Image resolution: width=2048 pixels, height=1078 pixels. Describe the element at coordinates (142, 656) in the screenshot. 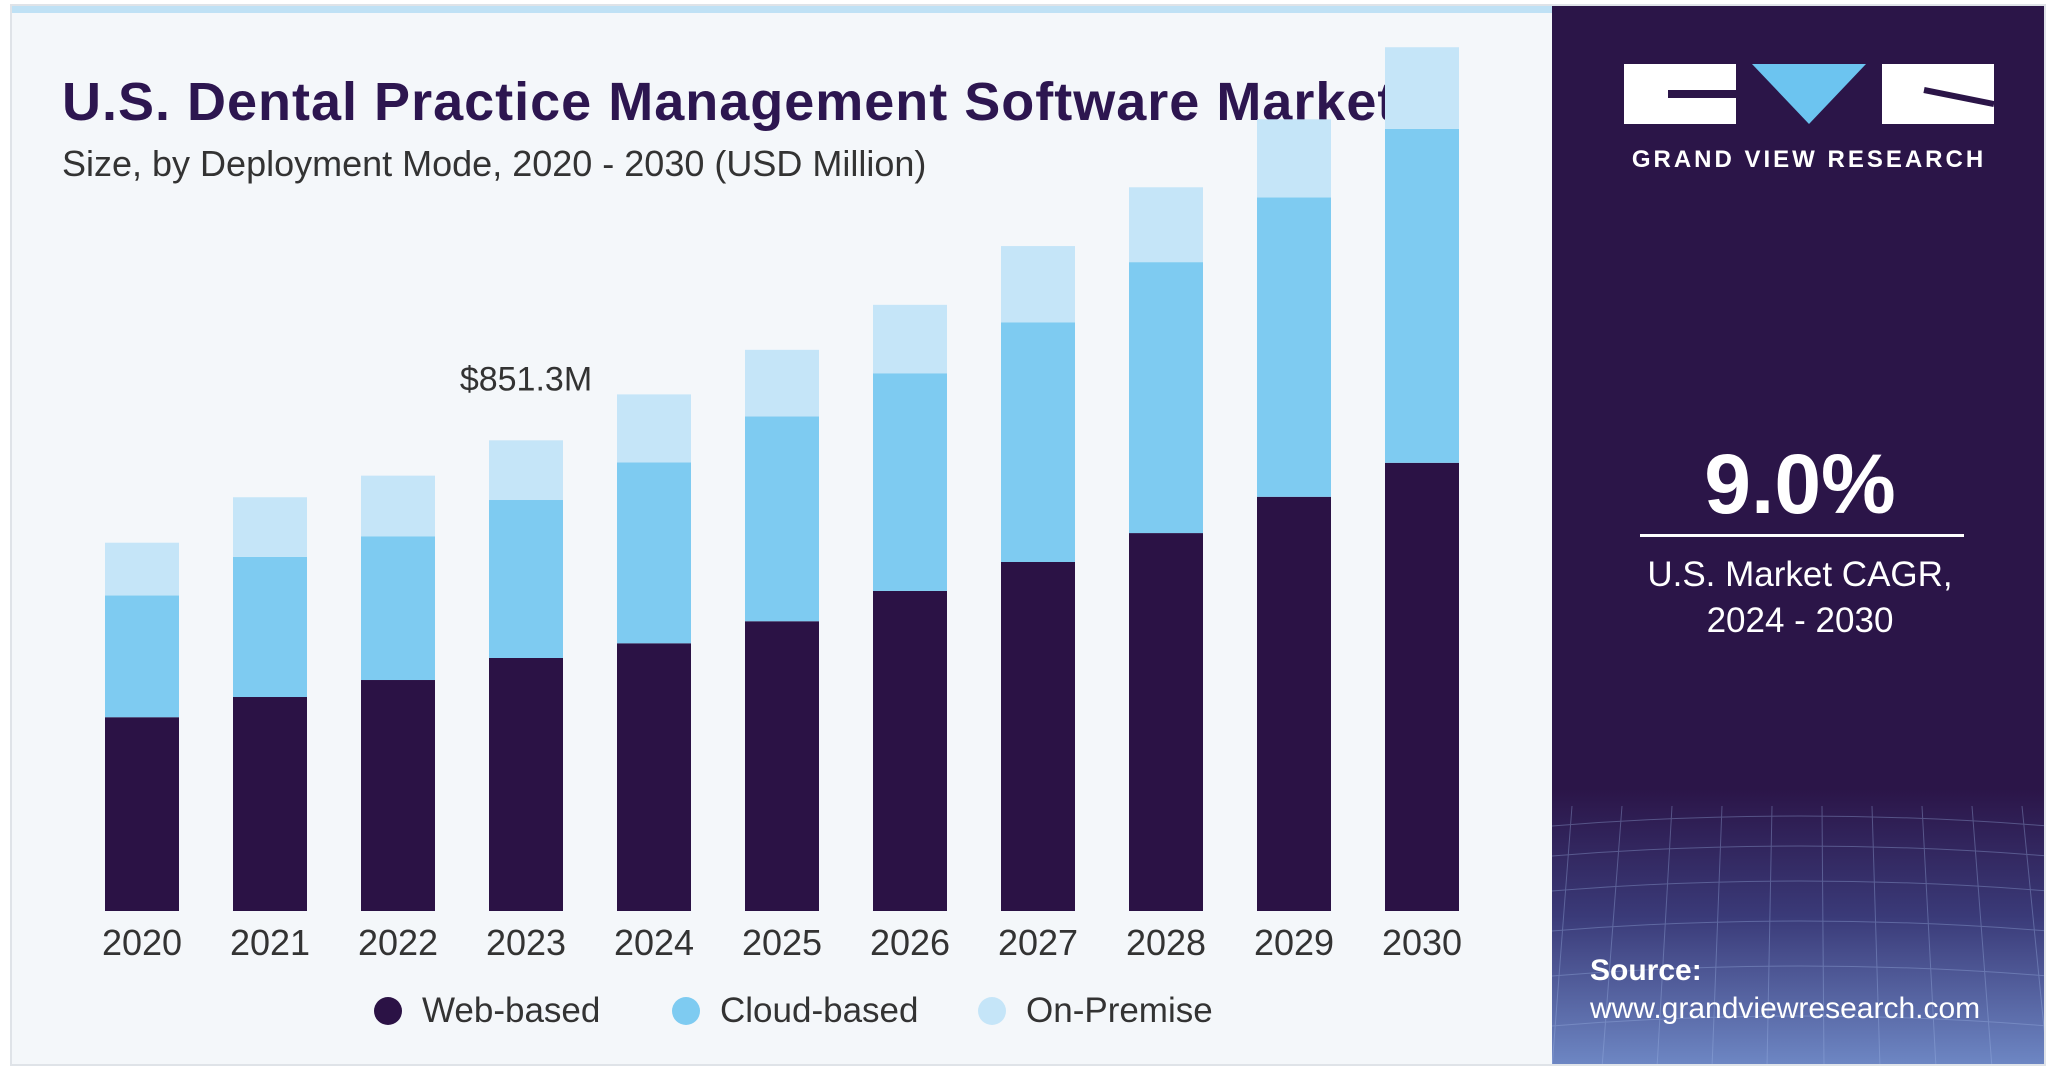

I see `bar-cloud-based-2020` at that location.